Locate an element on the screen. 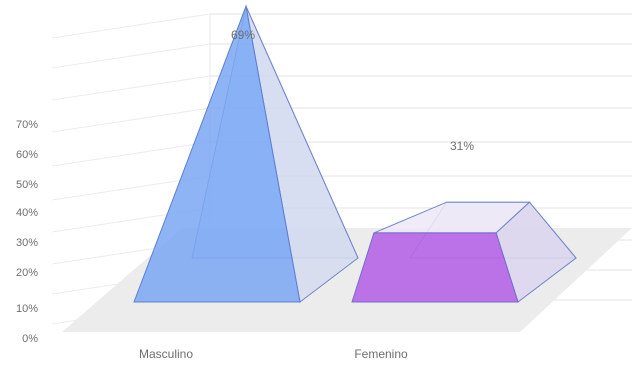 The height and width of the screenshot is (367, 635). y-tick-label: 10% is located at coordinates (27, 309).